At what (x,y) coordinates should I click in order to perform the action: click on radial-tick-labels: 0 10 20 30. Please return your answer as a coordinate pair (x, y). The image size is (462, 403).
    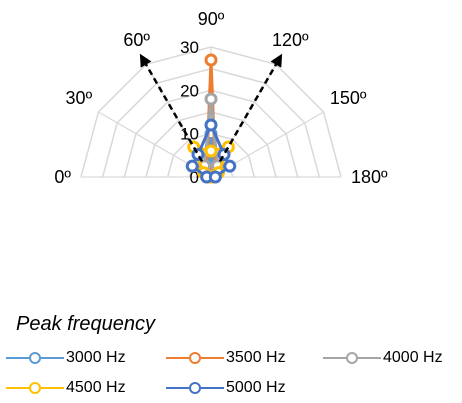
    Looking at the image, I should click on (189, 112).